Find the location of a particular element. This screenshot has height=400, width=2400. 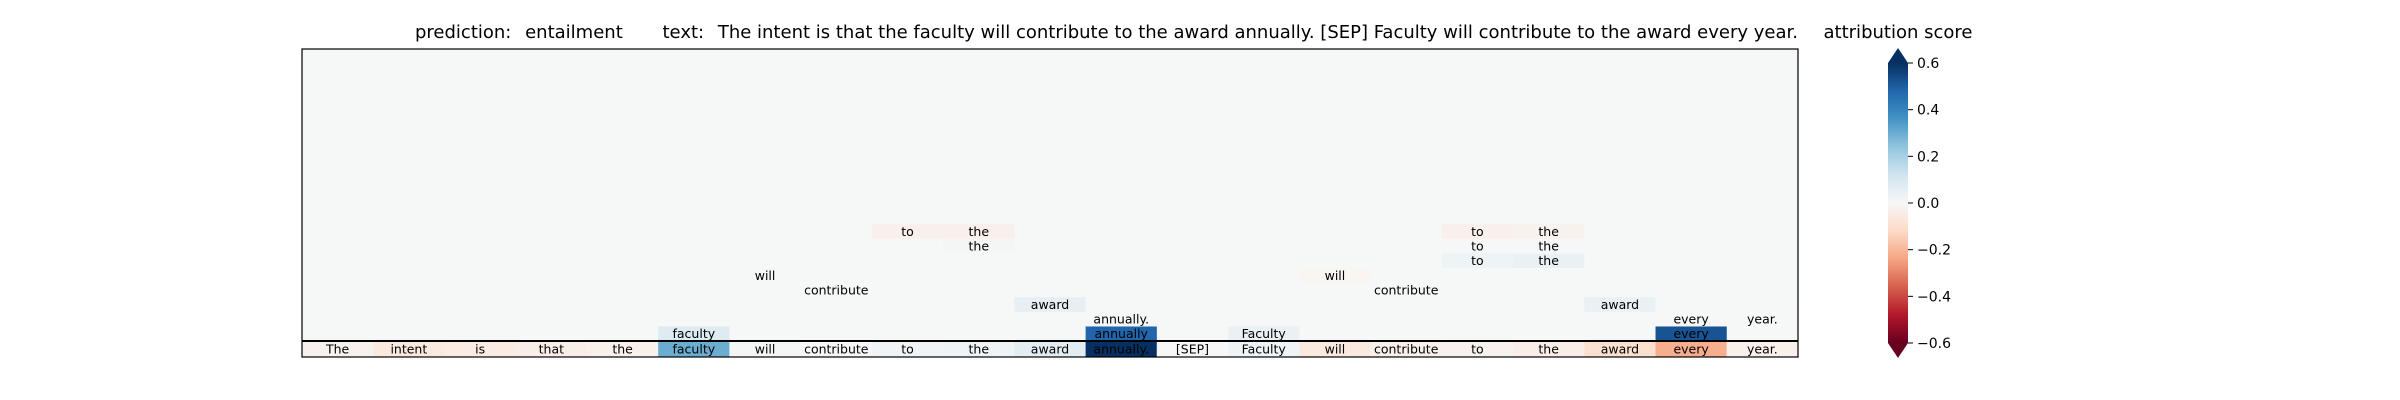

token-label: to is located at coordinates (907, 349).